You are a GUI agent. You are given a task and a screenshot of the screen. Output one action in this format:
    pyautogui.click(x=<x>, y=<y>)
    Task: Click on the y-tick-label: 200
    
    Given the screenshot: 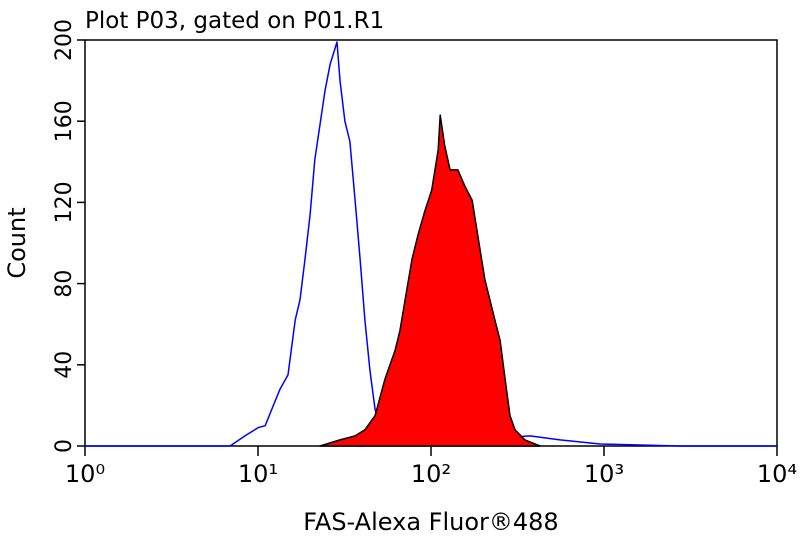 What is the action you would take?
    pyautogui.click(x=64, y=40)
    